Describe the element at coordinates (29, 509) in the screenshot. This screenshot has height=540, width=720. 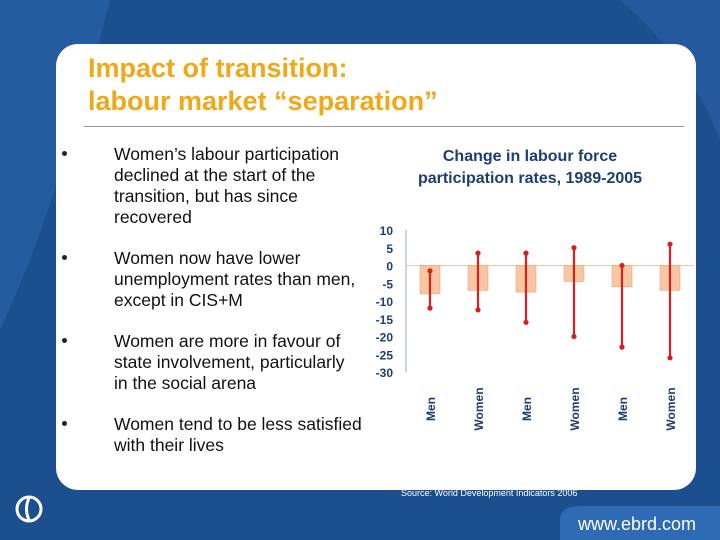
I see `ebrd-logo-icon` at that location.